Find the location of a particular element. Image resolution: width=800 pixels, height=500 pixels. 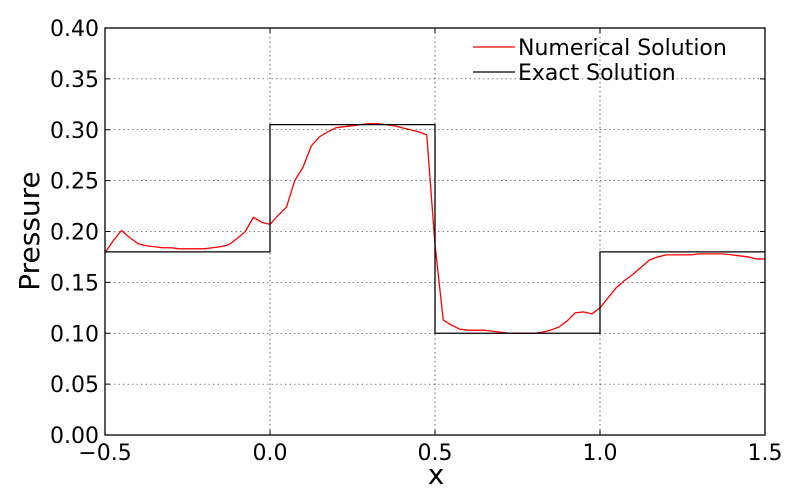

x-tick-label: 0.0 is located at coordinates (270, 453).